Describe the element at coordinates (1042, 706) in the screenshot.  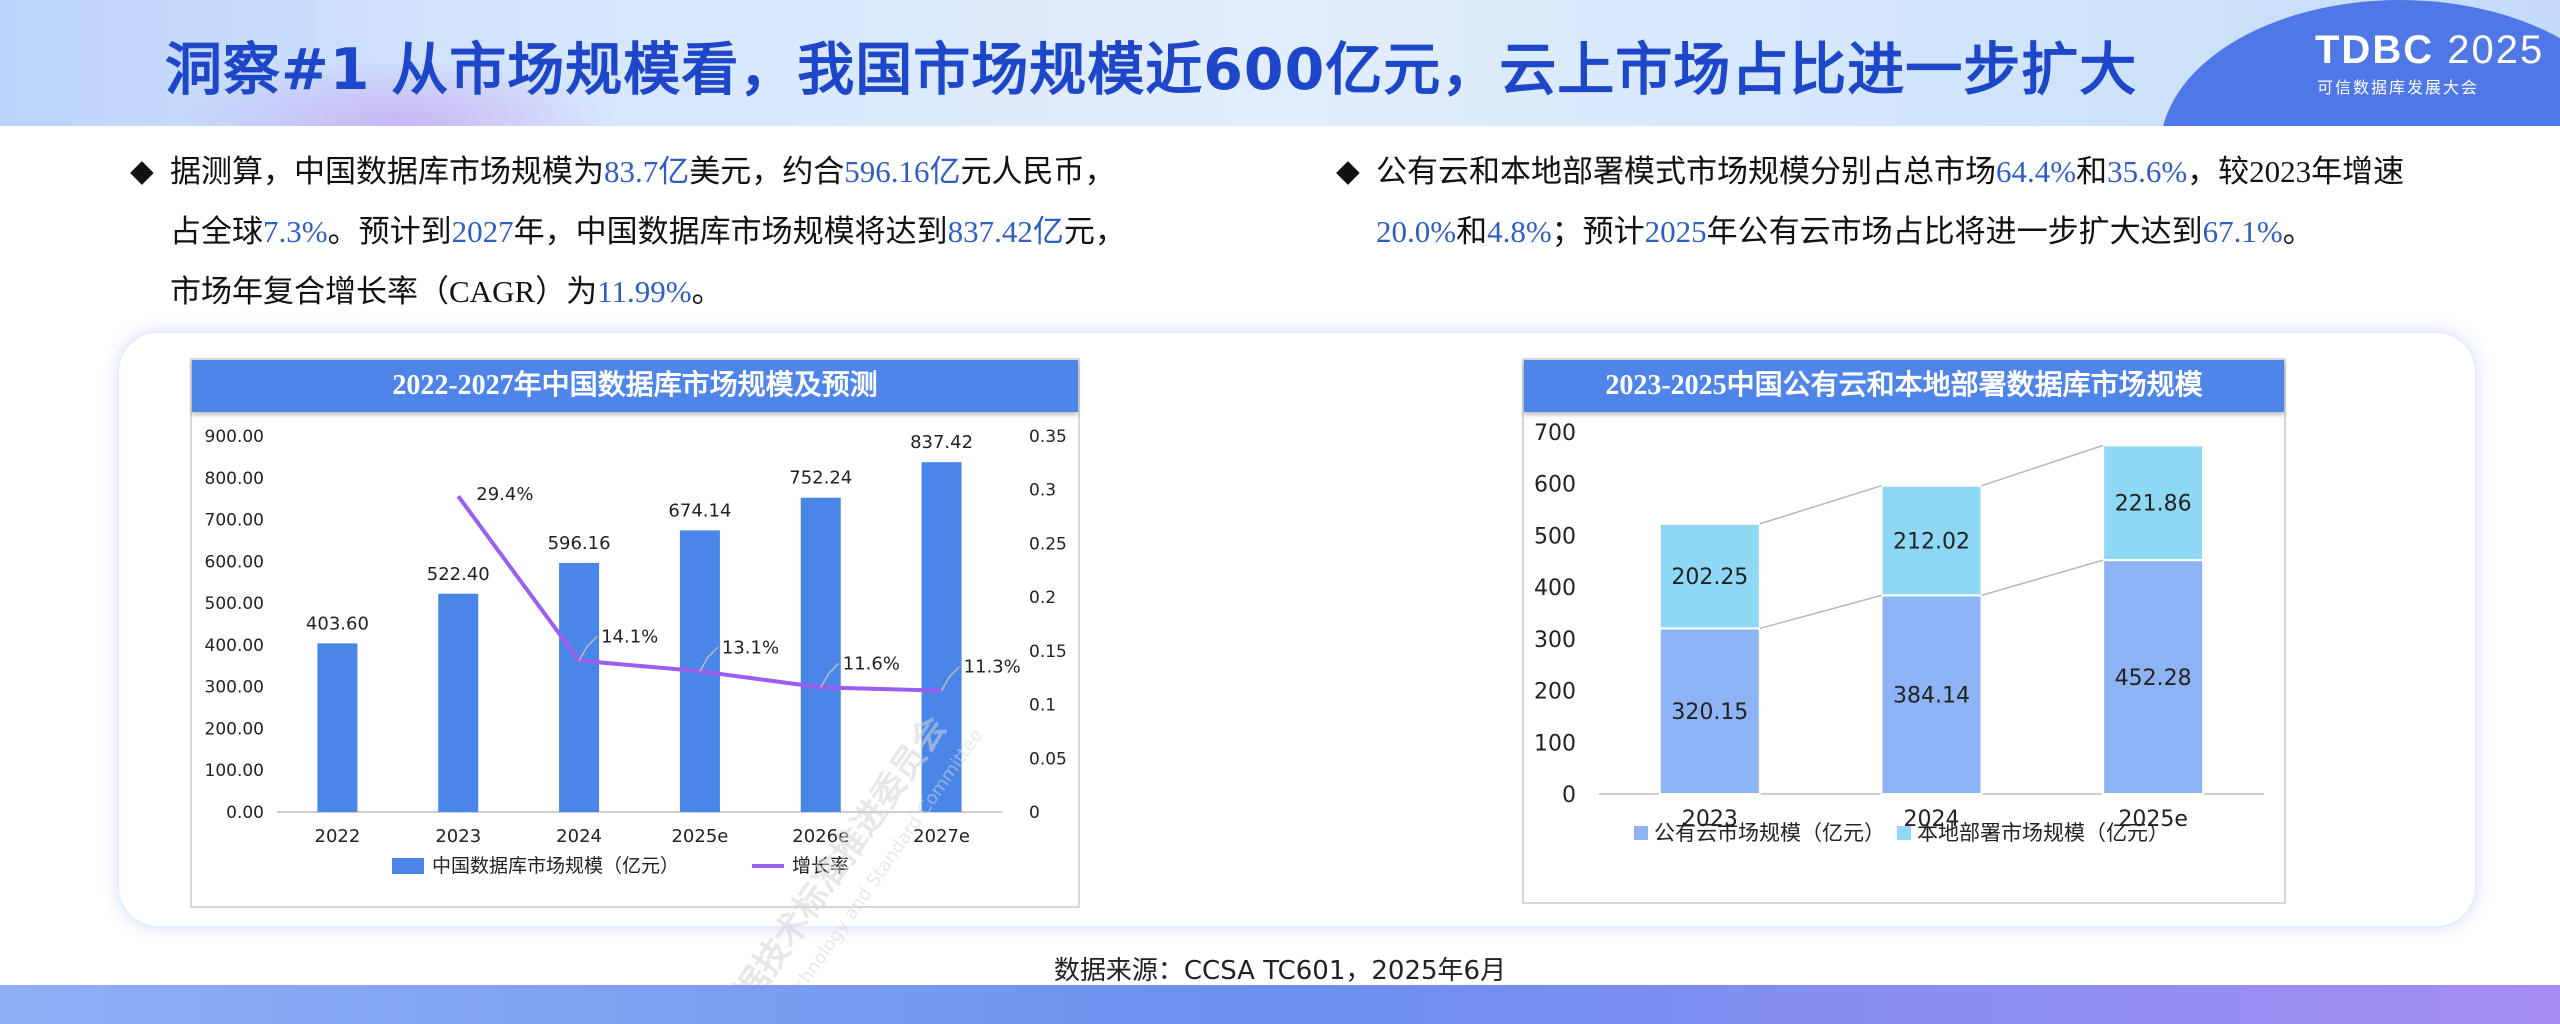
I see `y-right-tick-label: 0.1` at that location.